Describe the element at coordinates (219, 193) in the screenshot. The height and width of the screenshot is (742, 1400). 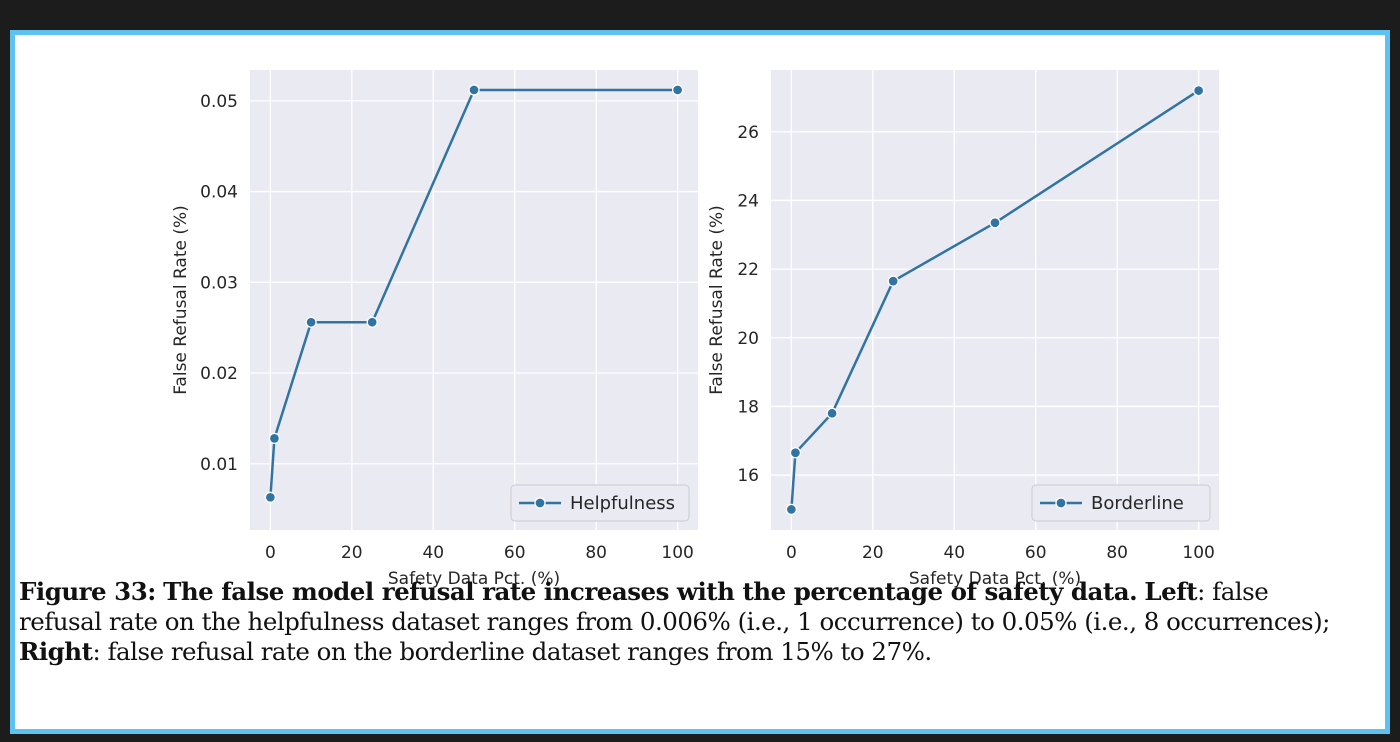
I see `y-tick-label: 0.04` at that location.